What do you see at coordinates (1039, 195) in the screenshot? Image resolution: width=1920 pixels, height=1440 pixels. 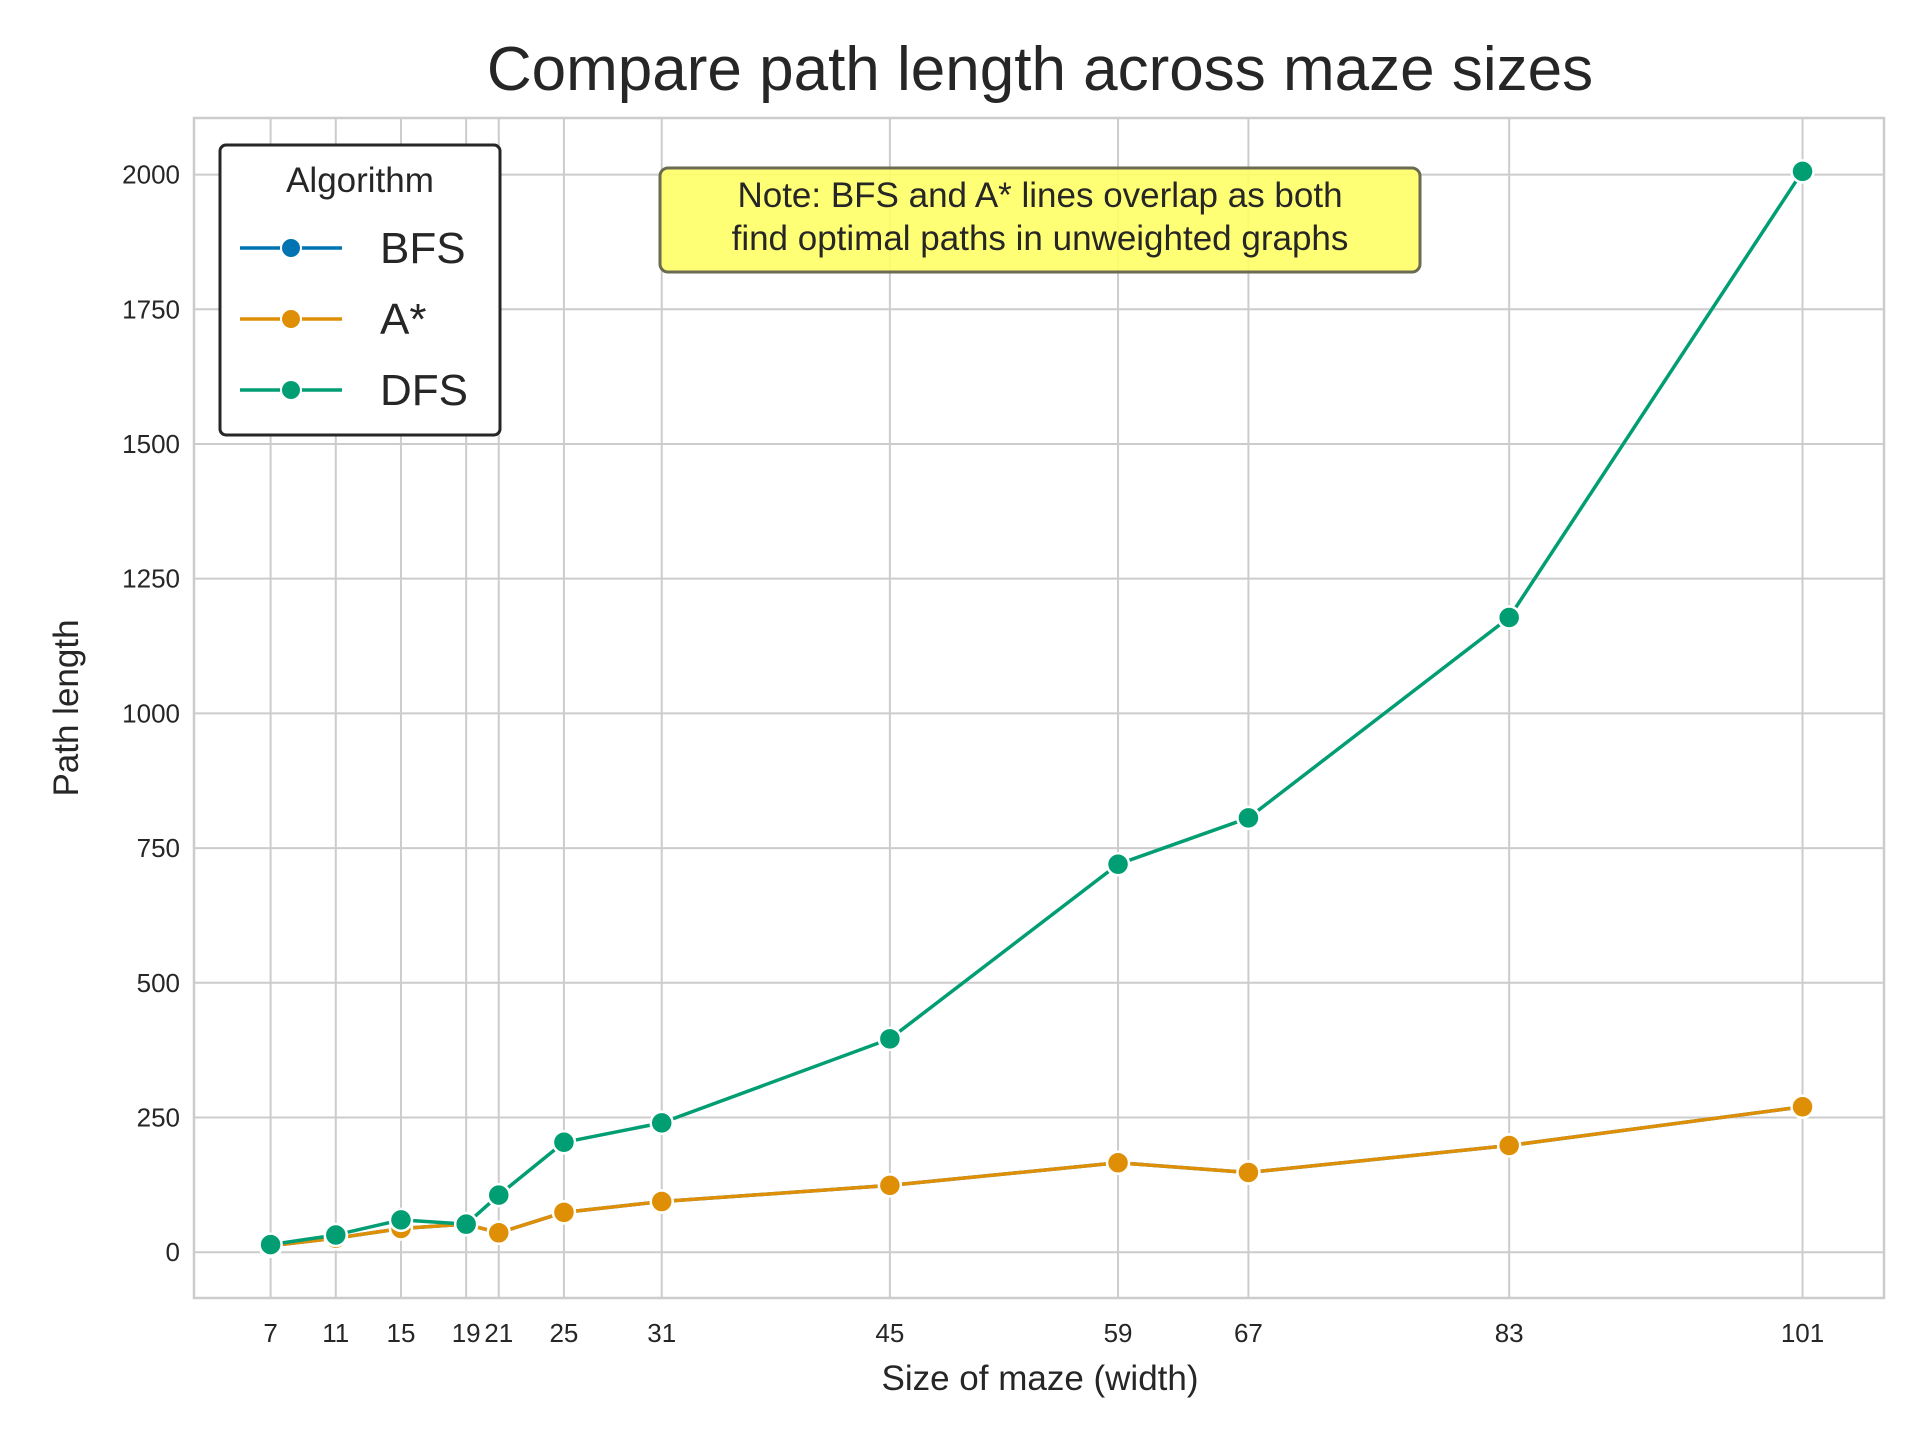 I see `annotation-line-1: Note: BFS and A* lines overlap as both` at bounding box center [1039, 195].